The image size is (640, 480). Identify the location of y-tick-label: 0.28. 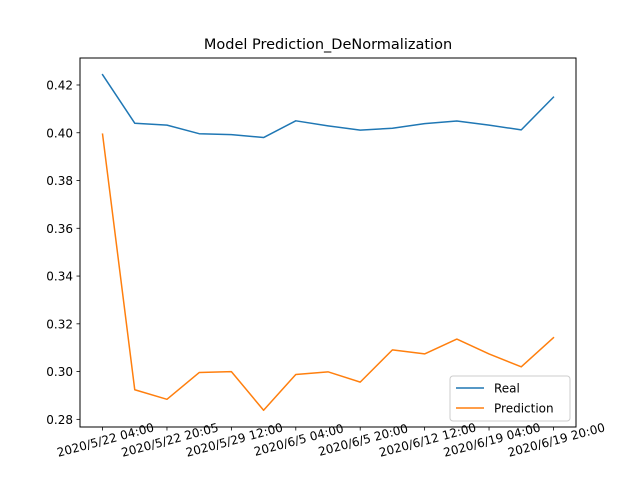
(59, 420).